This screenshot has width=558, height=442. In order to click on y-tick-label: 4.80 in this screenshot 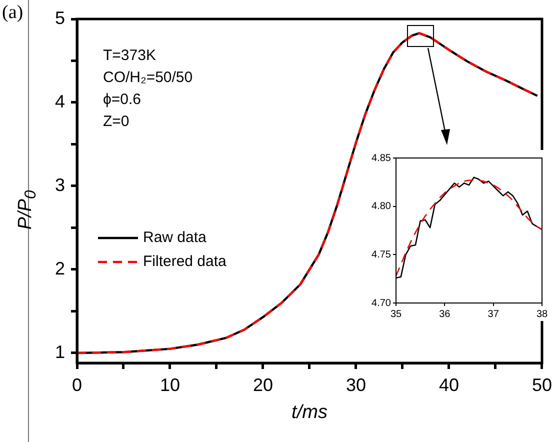, I will do `click(382, 206)`.